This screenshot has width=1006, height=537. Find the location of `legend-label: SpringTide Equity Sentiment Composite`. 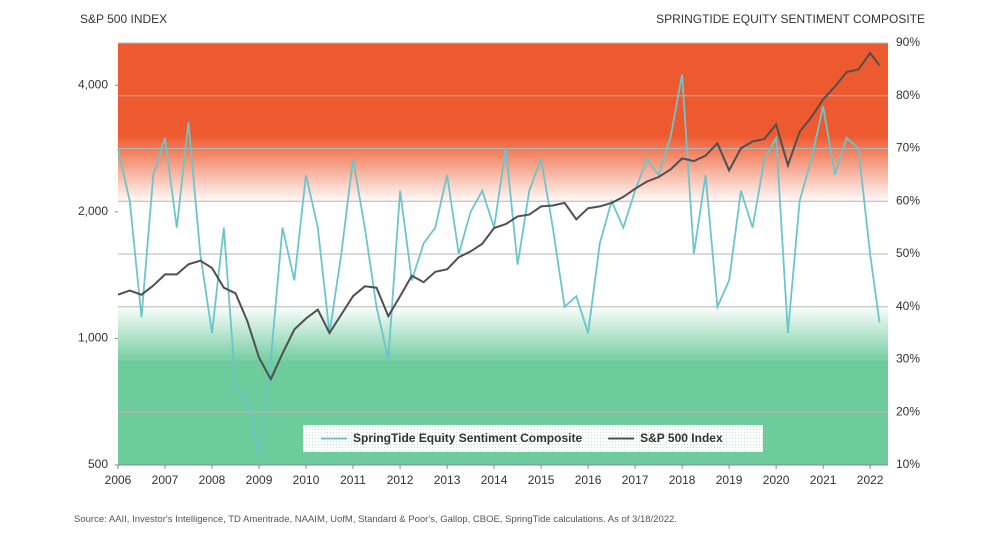

legend-label: SpringTide Equity Sentiment Composite is located at coordinates (467, 438).